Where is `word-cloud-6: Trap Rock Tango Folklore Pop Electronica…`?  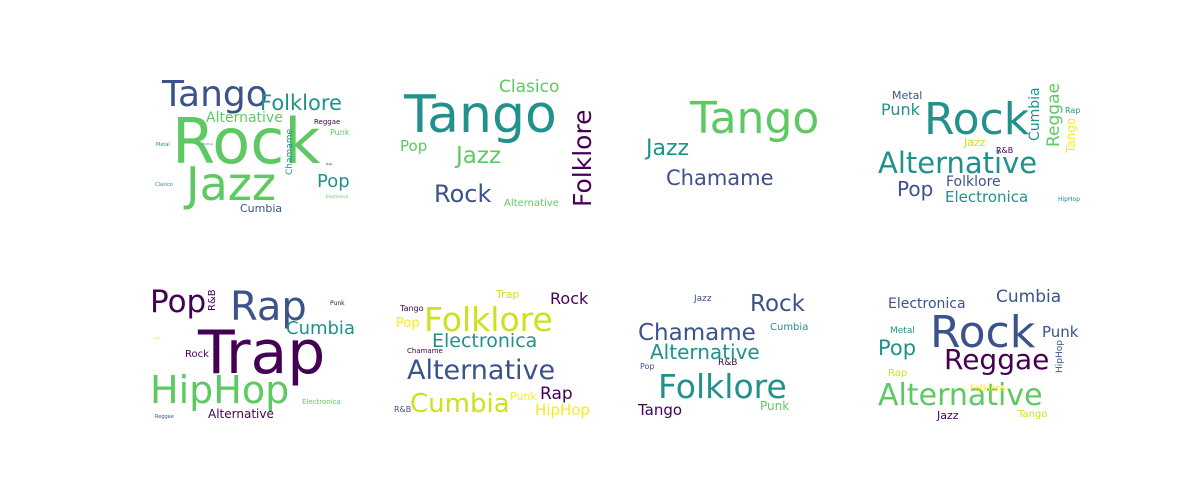 word-cloud-6: Trap Rock Tango Folklore Pop Electronica… is located at coordinates (497, 352).